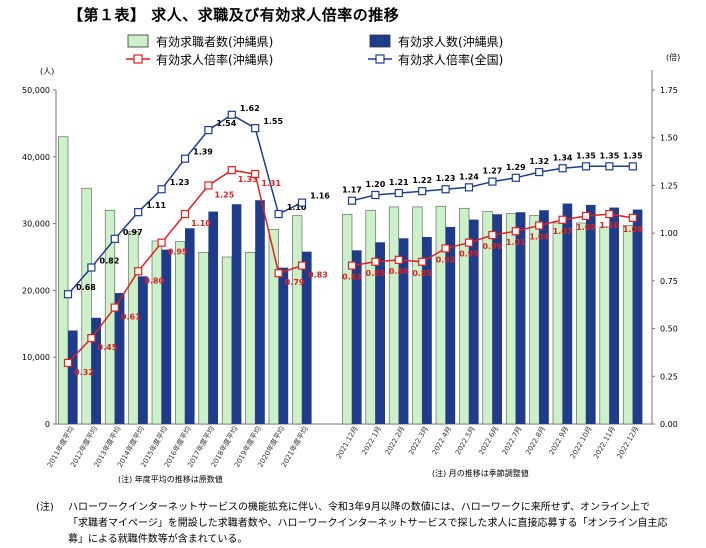 The image size is (706, 548). Describe the element at coordinates (669, 329) in the screenshot. I see `right-tick-label: 0.50` at that location.